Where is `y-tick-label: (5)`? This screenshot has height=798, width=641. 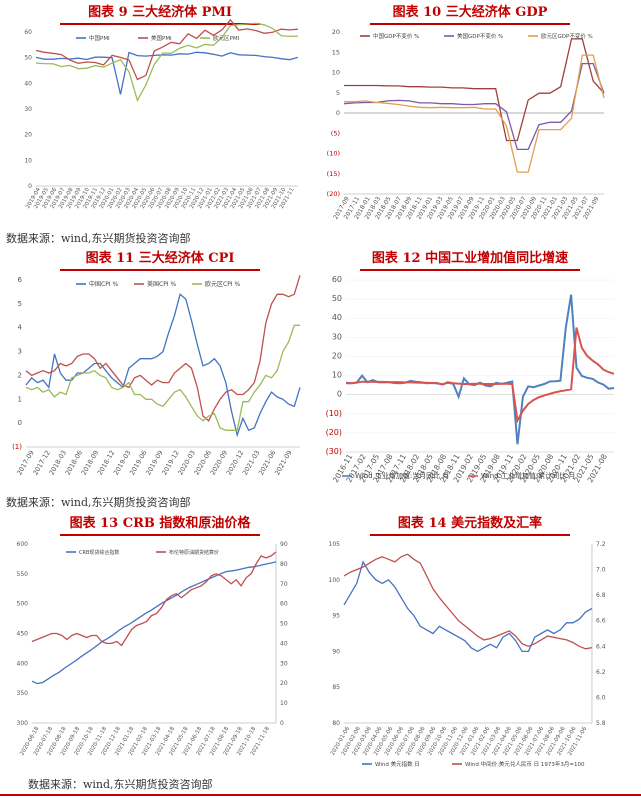
y-tick-label: (5) is located at coordinates (335, 133).